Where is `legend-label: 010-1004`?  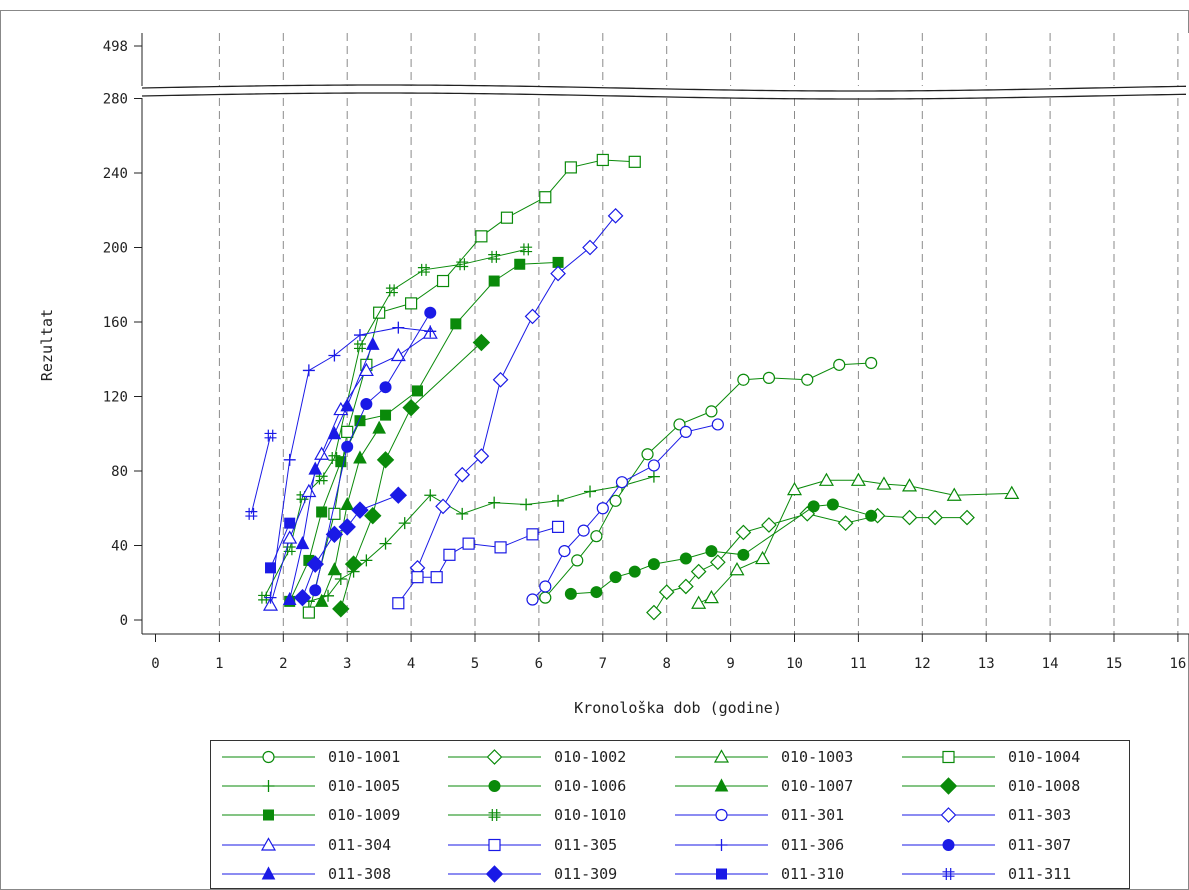
legend-label: 010-1004 is located at coordinates (1044, 757).